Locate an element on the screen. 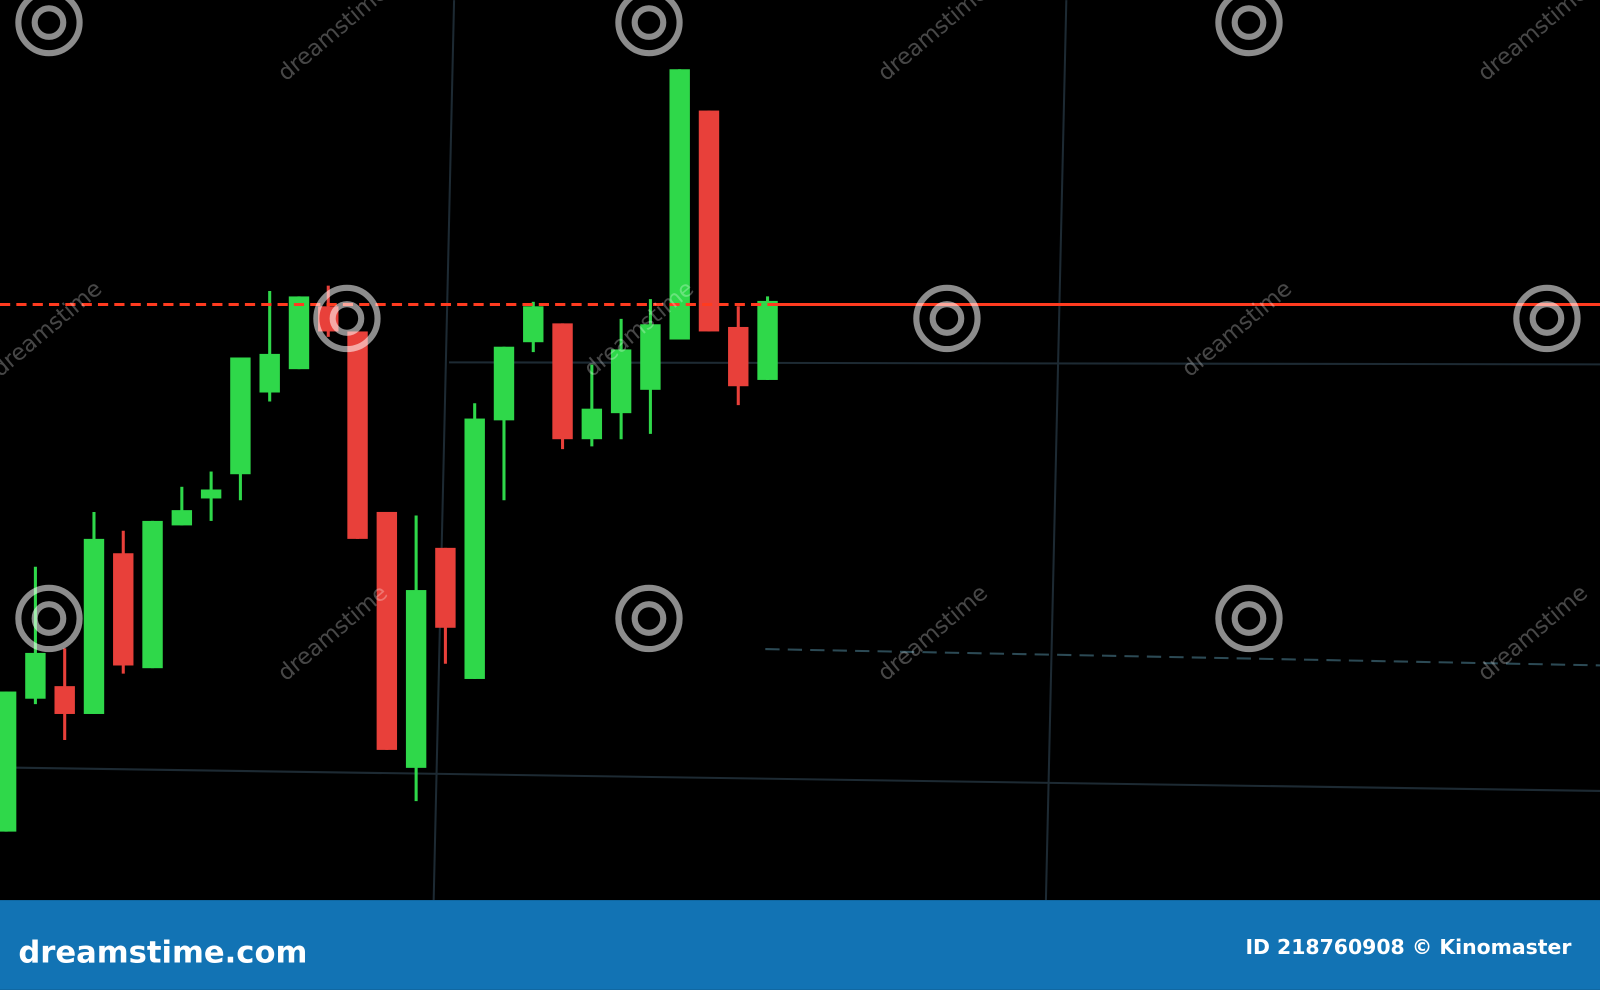 This screenshot has width=1600, height=990. footer-credit: ID 218760908 © Kinomaster is located at coordinates (1408, 947).